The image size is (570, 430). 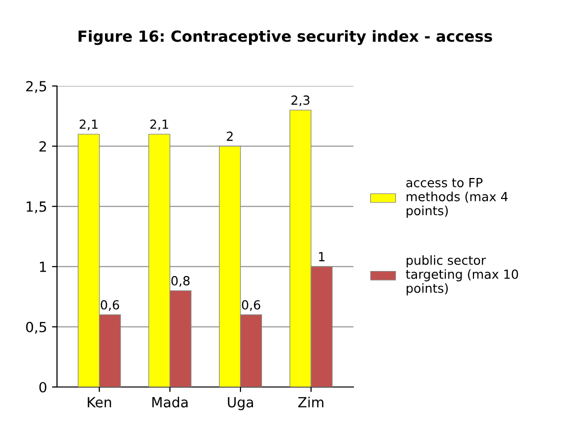 I want to click on y-tick-label: 0, so click(x=42, y=387).